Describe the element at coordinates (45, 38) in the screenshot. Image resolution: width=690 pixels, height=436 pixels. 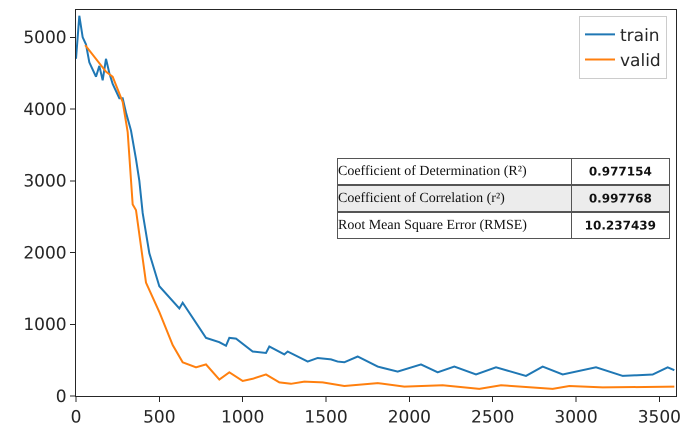
I see `y-tick-label: 5000` at that location.